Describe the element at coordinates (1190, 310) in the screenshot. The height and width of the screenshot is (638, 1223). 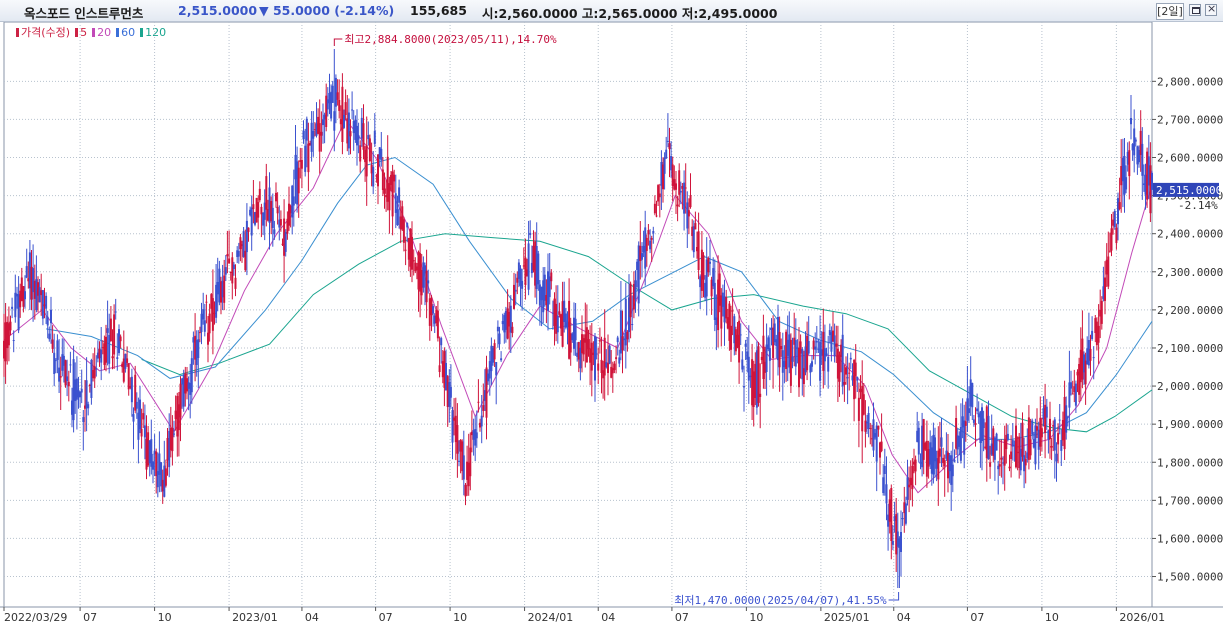
I see `y-tick-label: 2,200.0000` at that location.